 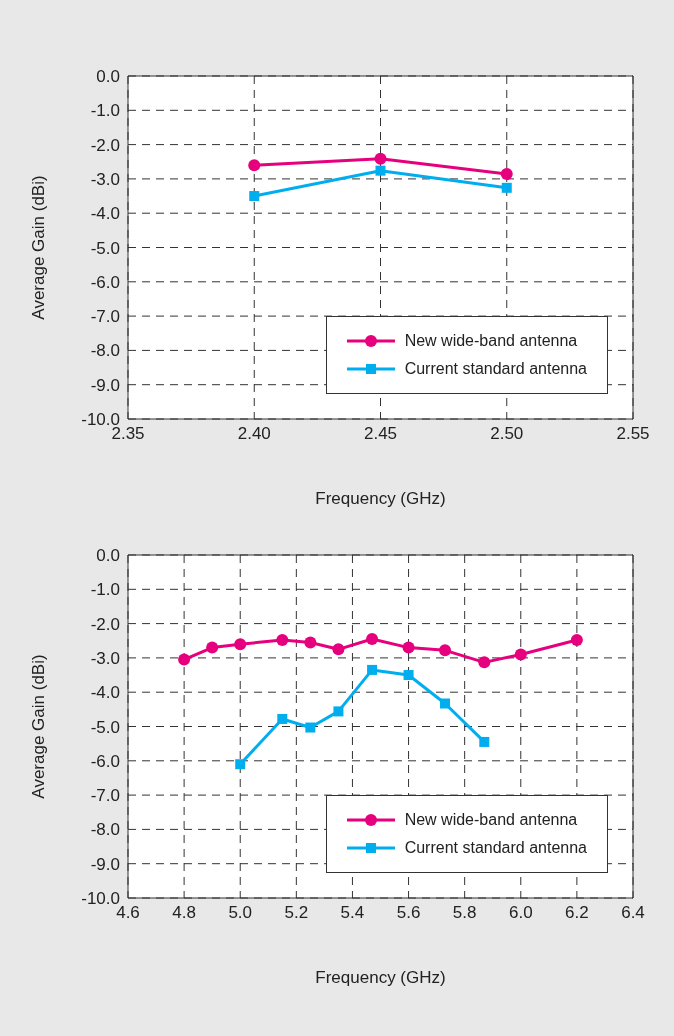 I want to click on x-tick-label: 2.40, so click(x=254, y=434).